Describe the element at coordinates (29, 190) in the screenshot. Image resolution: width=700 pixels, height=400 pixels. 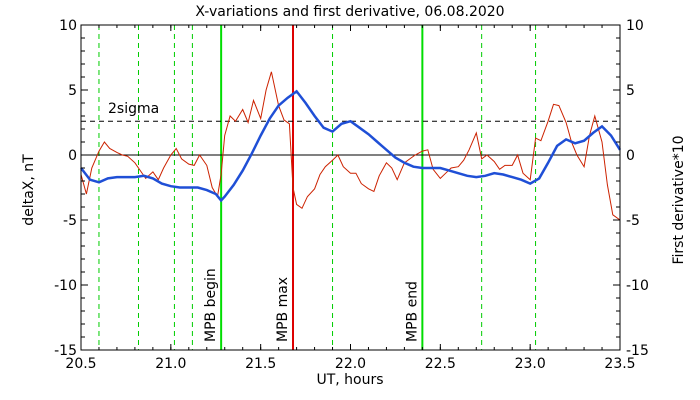
I see `y-axis-label-left: deltaX, nT` at that location.